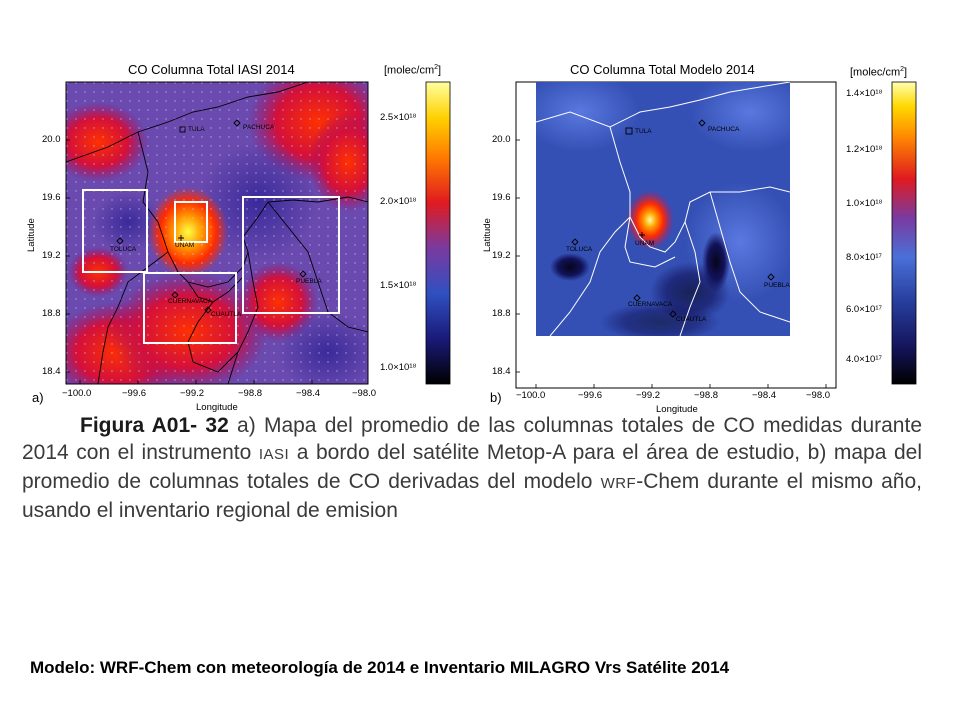 The height and width of the screenshot is (720, 960). I want to click on map-title: CO Columna Total IASI 2014, so click(211, 69).